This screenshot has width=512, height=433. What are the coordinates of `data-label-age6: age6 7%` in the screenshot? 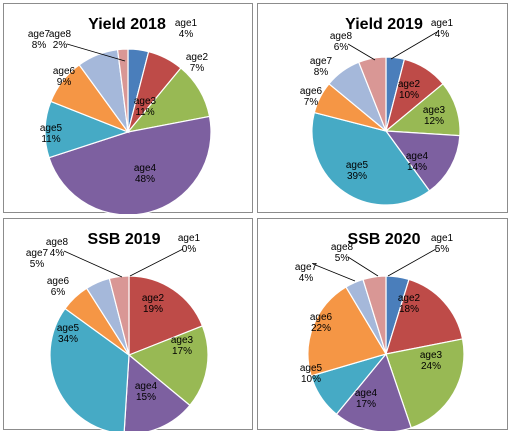 It's located at (311, 97).